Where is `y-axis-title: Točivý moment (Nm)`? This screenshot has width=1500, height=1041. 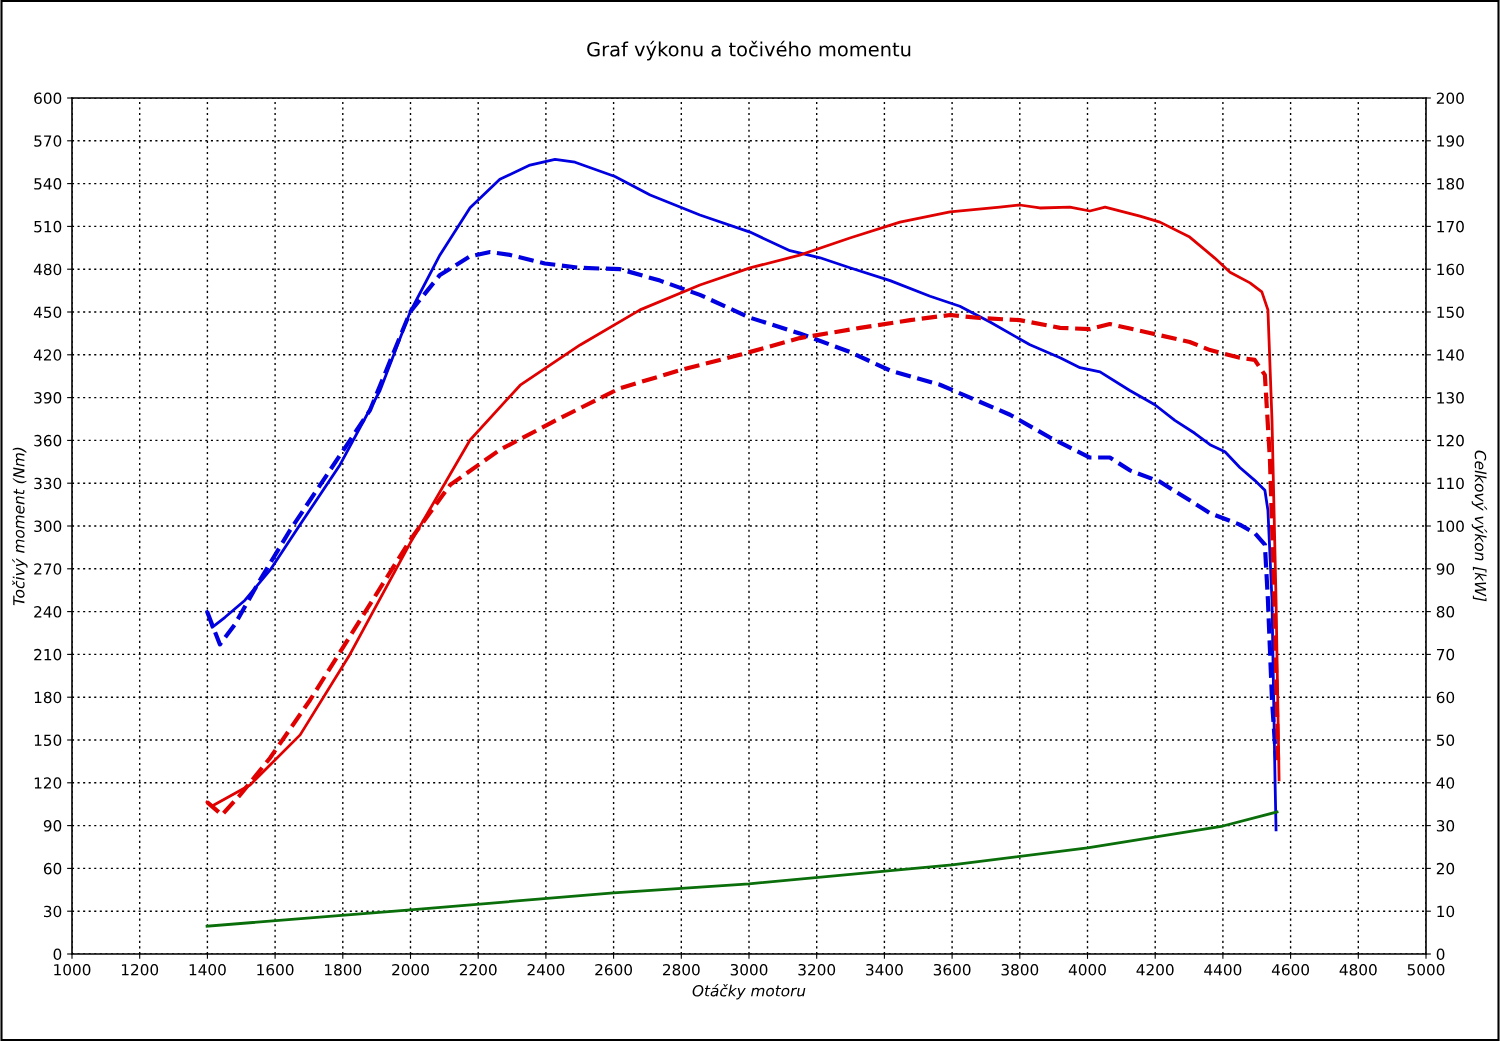
y-axis-title: Točivý moment (Nm) is located at coordinates (20, 526).